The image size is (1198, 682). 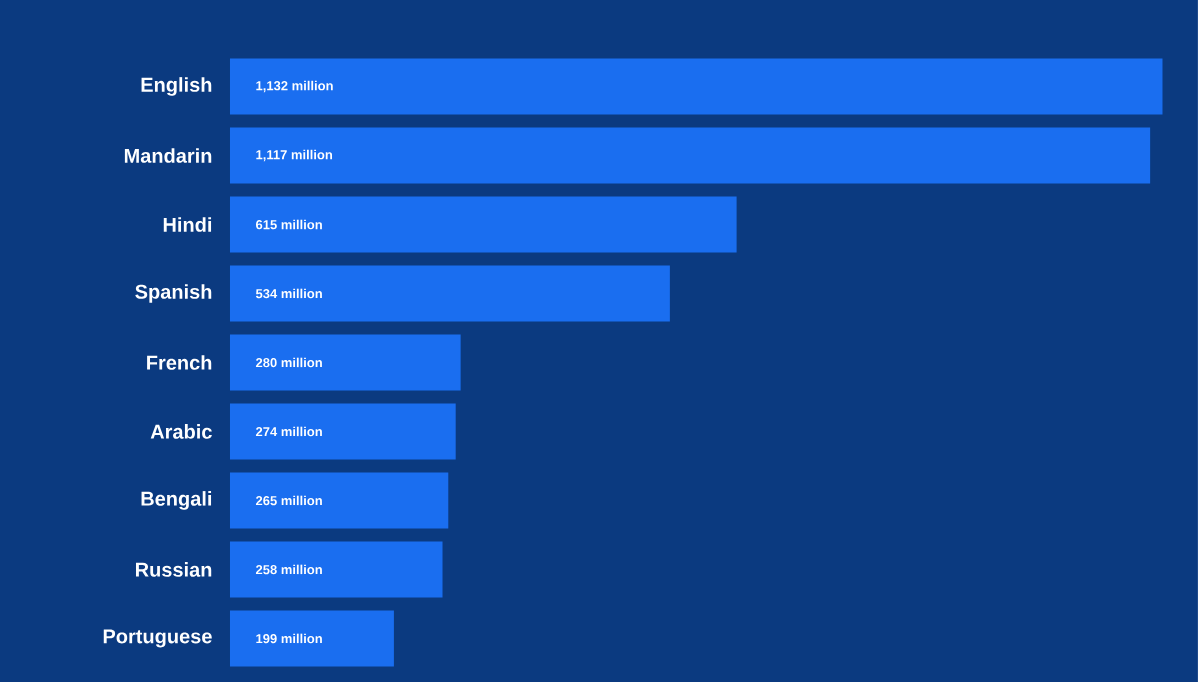 What do you see at coordinates (294, 155) in the screenshot?
I see `data-label: 1,117 million` at bounding box center [294, 155].